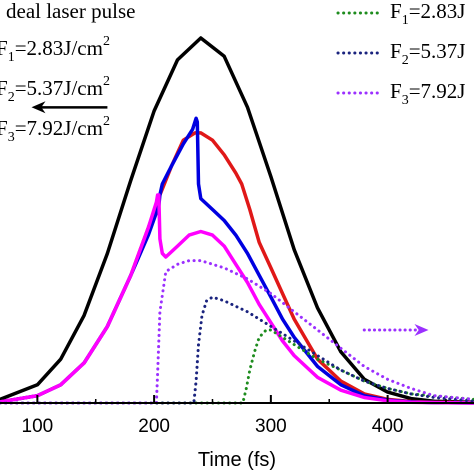  Describe the element at coordinates (70, 11) in the screenshot. I see `legend-title: deal laser pulse` at that location.